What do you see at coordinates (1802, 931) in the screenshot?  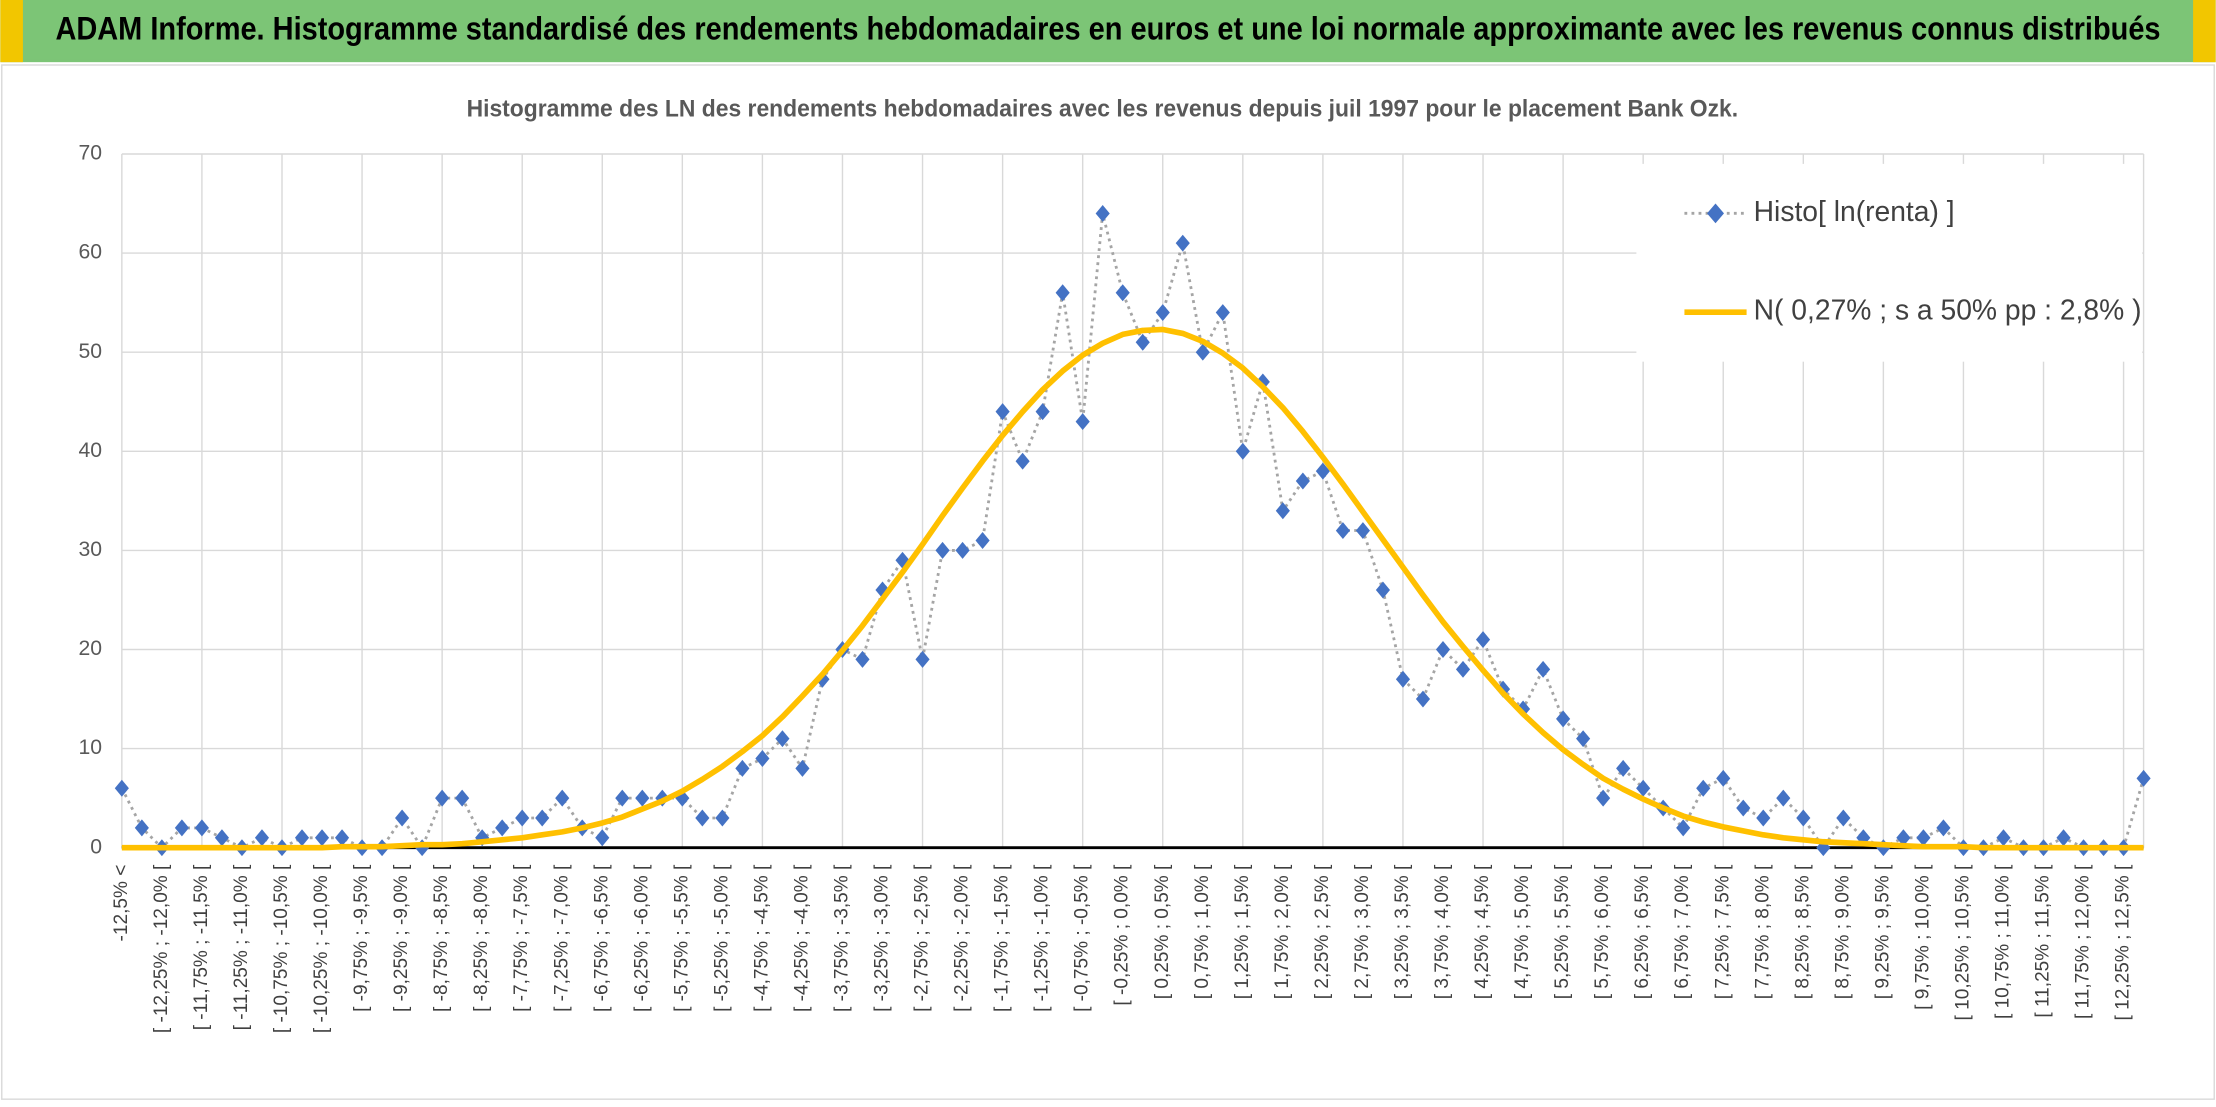 I see `x-tick-label: [ 8,25% ; 8,5% [` at bounding box center [1802, 931].